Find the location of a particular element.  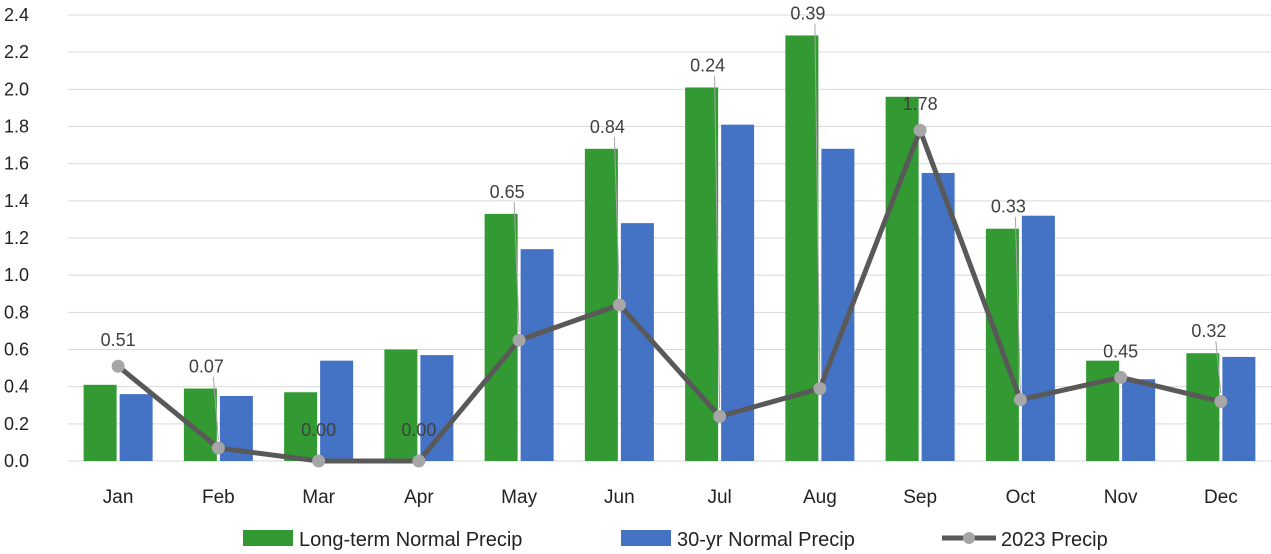

y-tick-label: 0.2 is located at coordinates (16, 424).